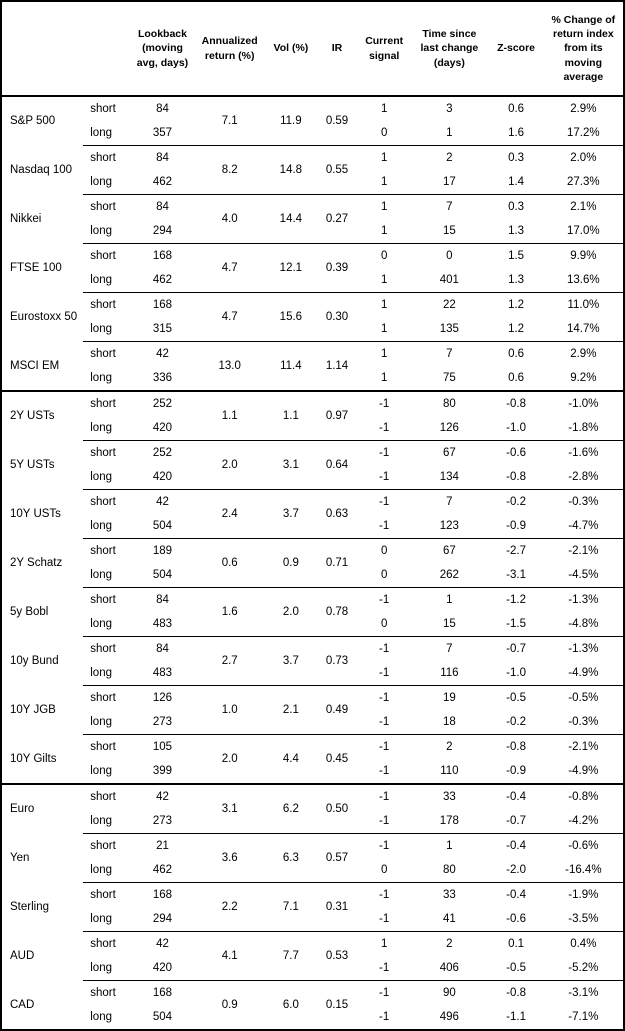  What do you see at coordinates (337, 1005) in the screenshot?
I see `ir-cell: 0.15` at bounding box center [337, 1005].